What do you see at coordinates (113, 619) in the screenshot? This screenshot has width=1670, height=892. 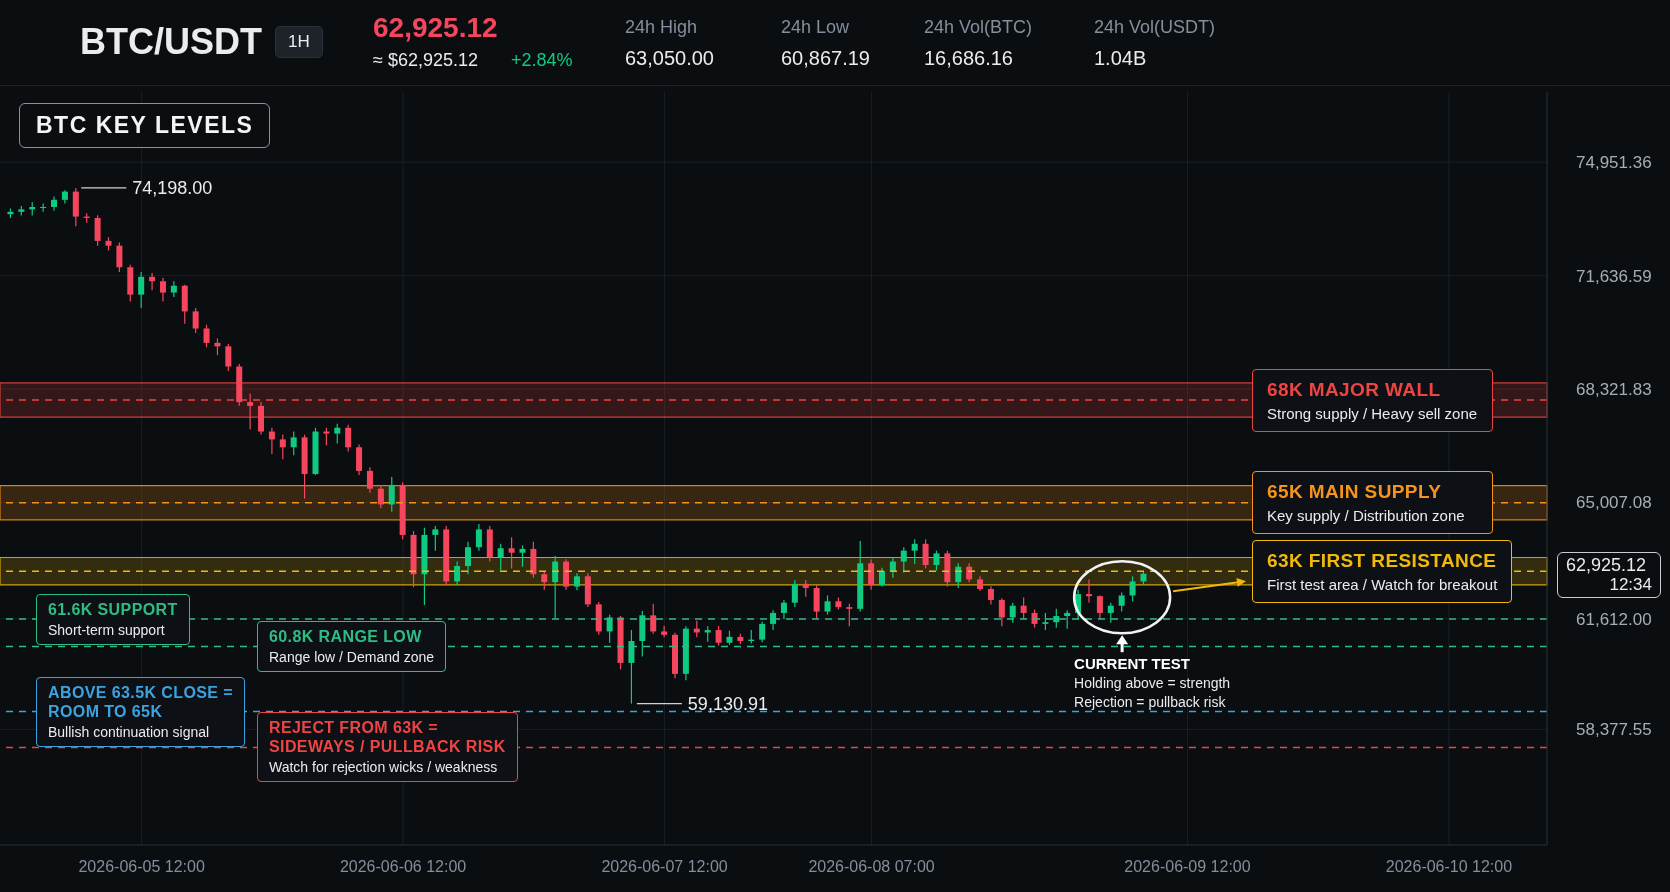 I see `ref-line-label: 61.6K SUPPORT Short-term support` at bounding box center [113, 619].